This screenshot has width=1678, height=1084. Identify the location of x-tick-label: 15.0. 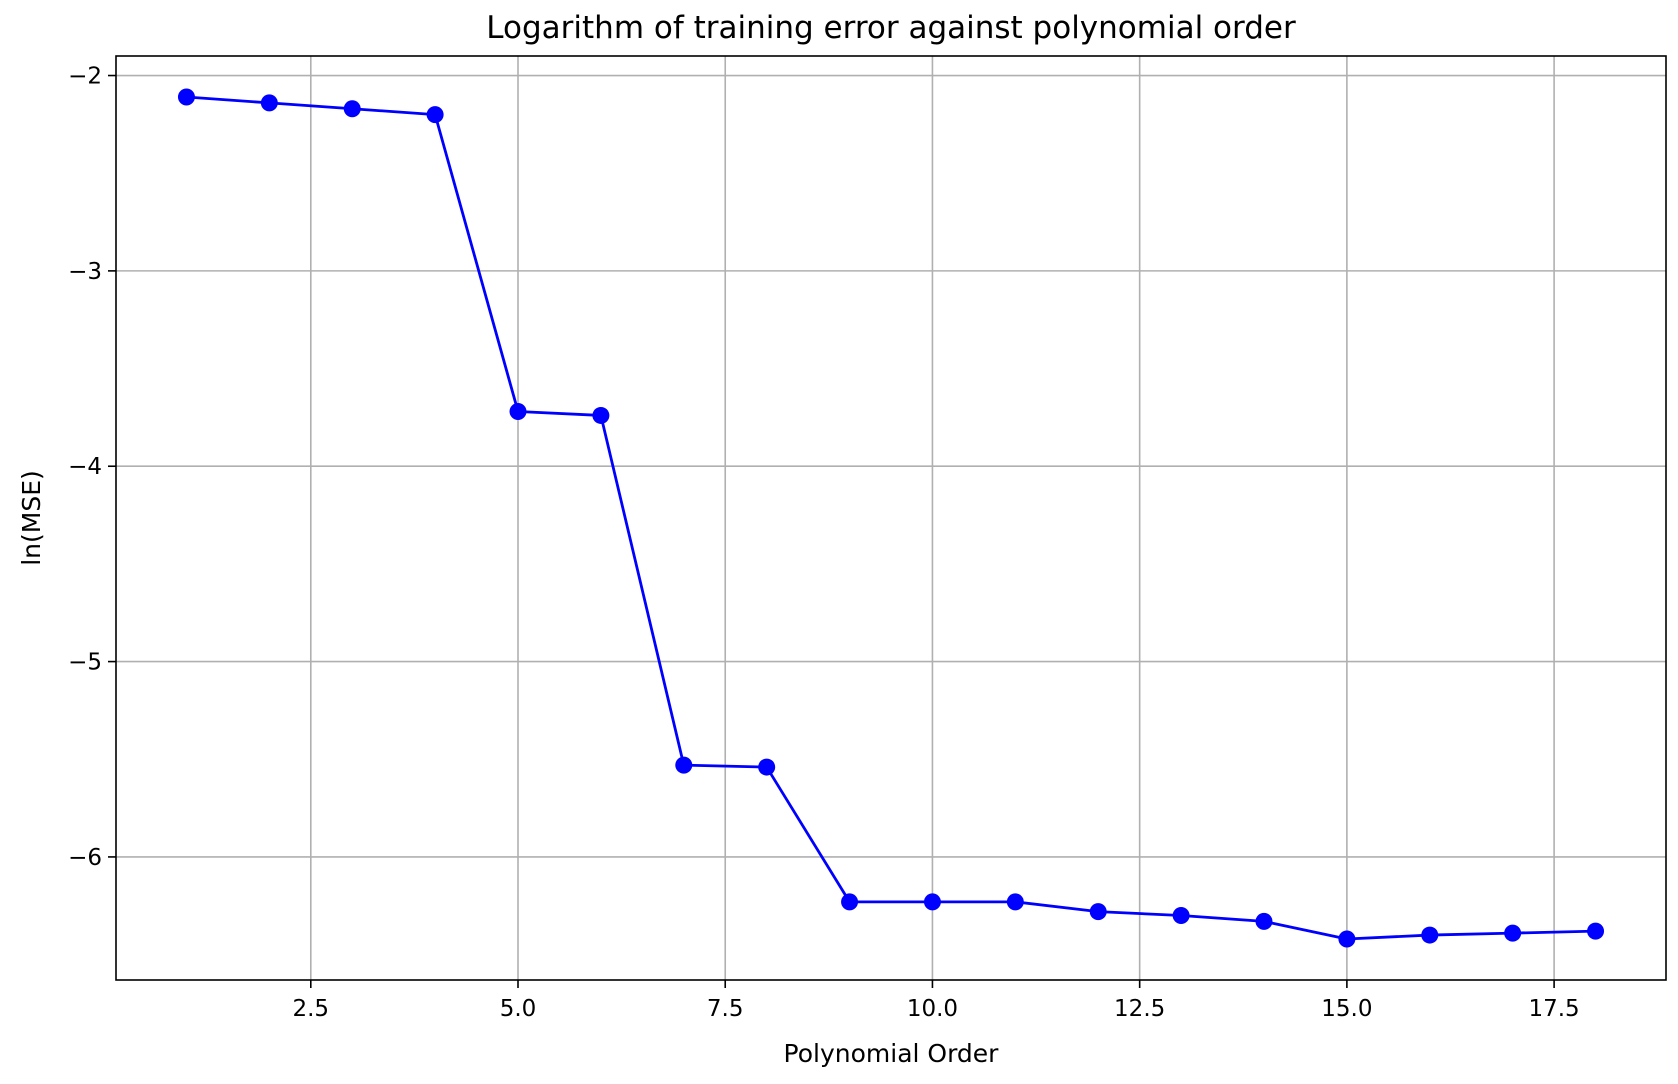
(1346, 1009).